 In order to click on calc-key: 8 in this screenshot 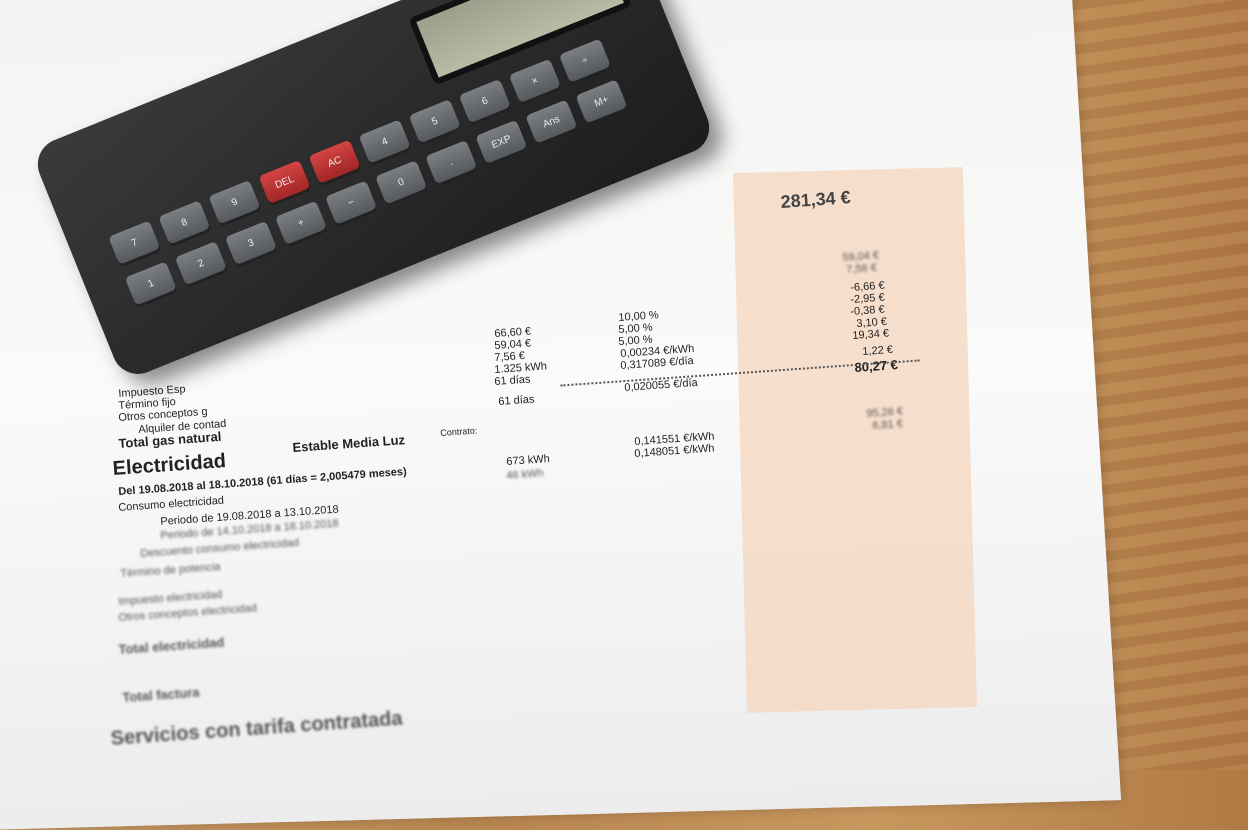, I will do `click(184, 222)`.